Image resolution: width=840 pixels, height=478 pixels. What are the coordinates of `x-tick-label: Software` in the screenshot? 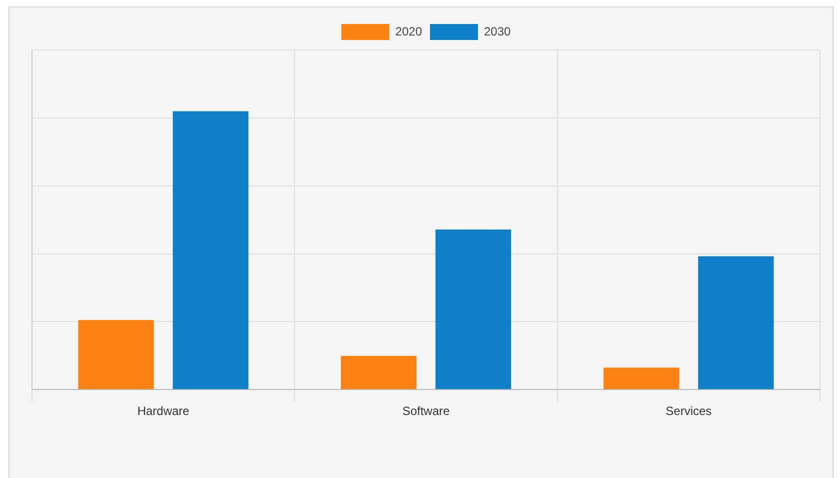 It's located at (426, 411).